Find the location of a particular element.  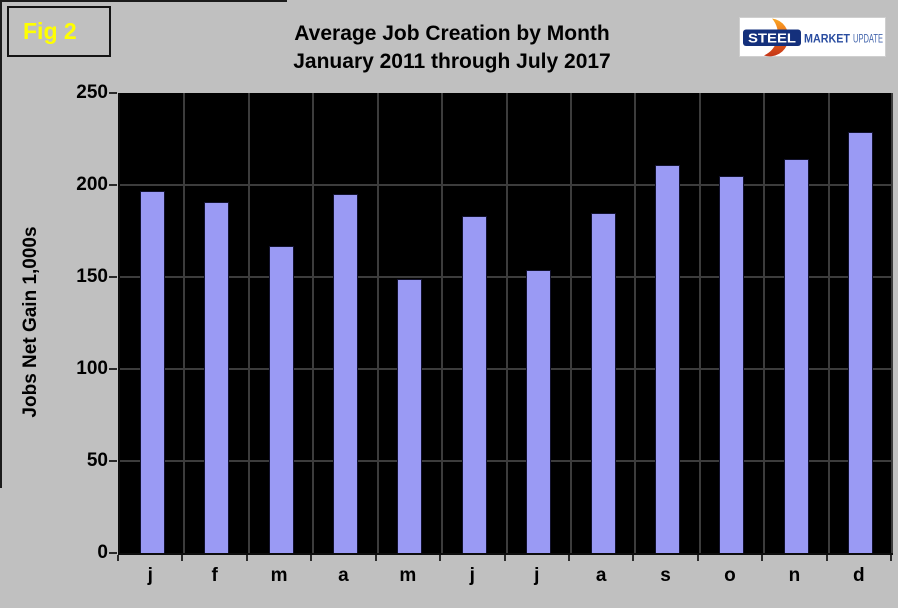

figure-label-box: Fig 2 is located at coordinates (59, 31).